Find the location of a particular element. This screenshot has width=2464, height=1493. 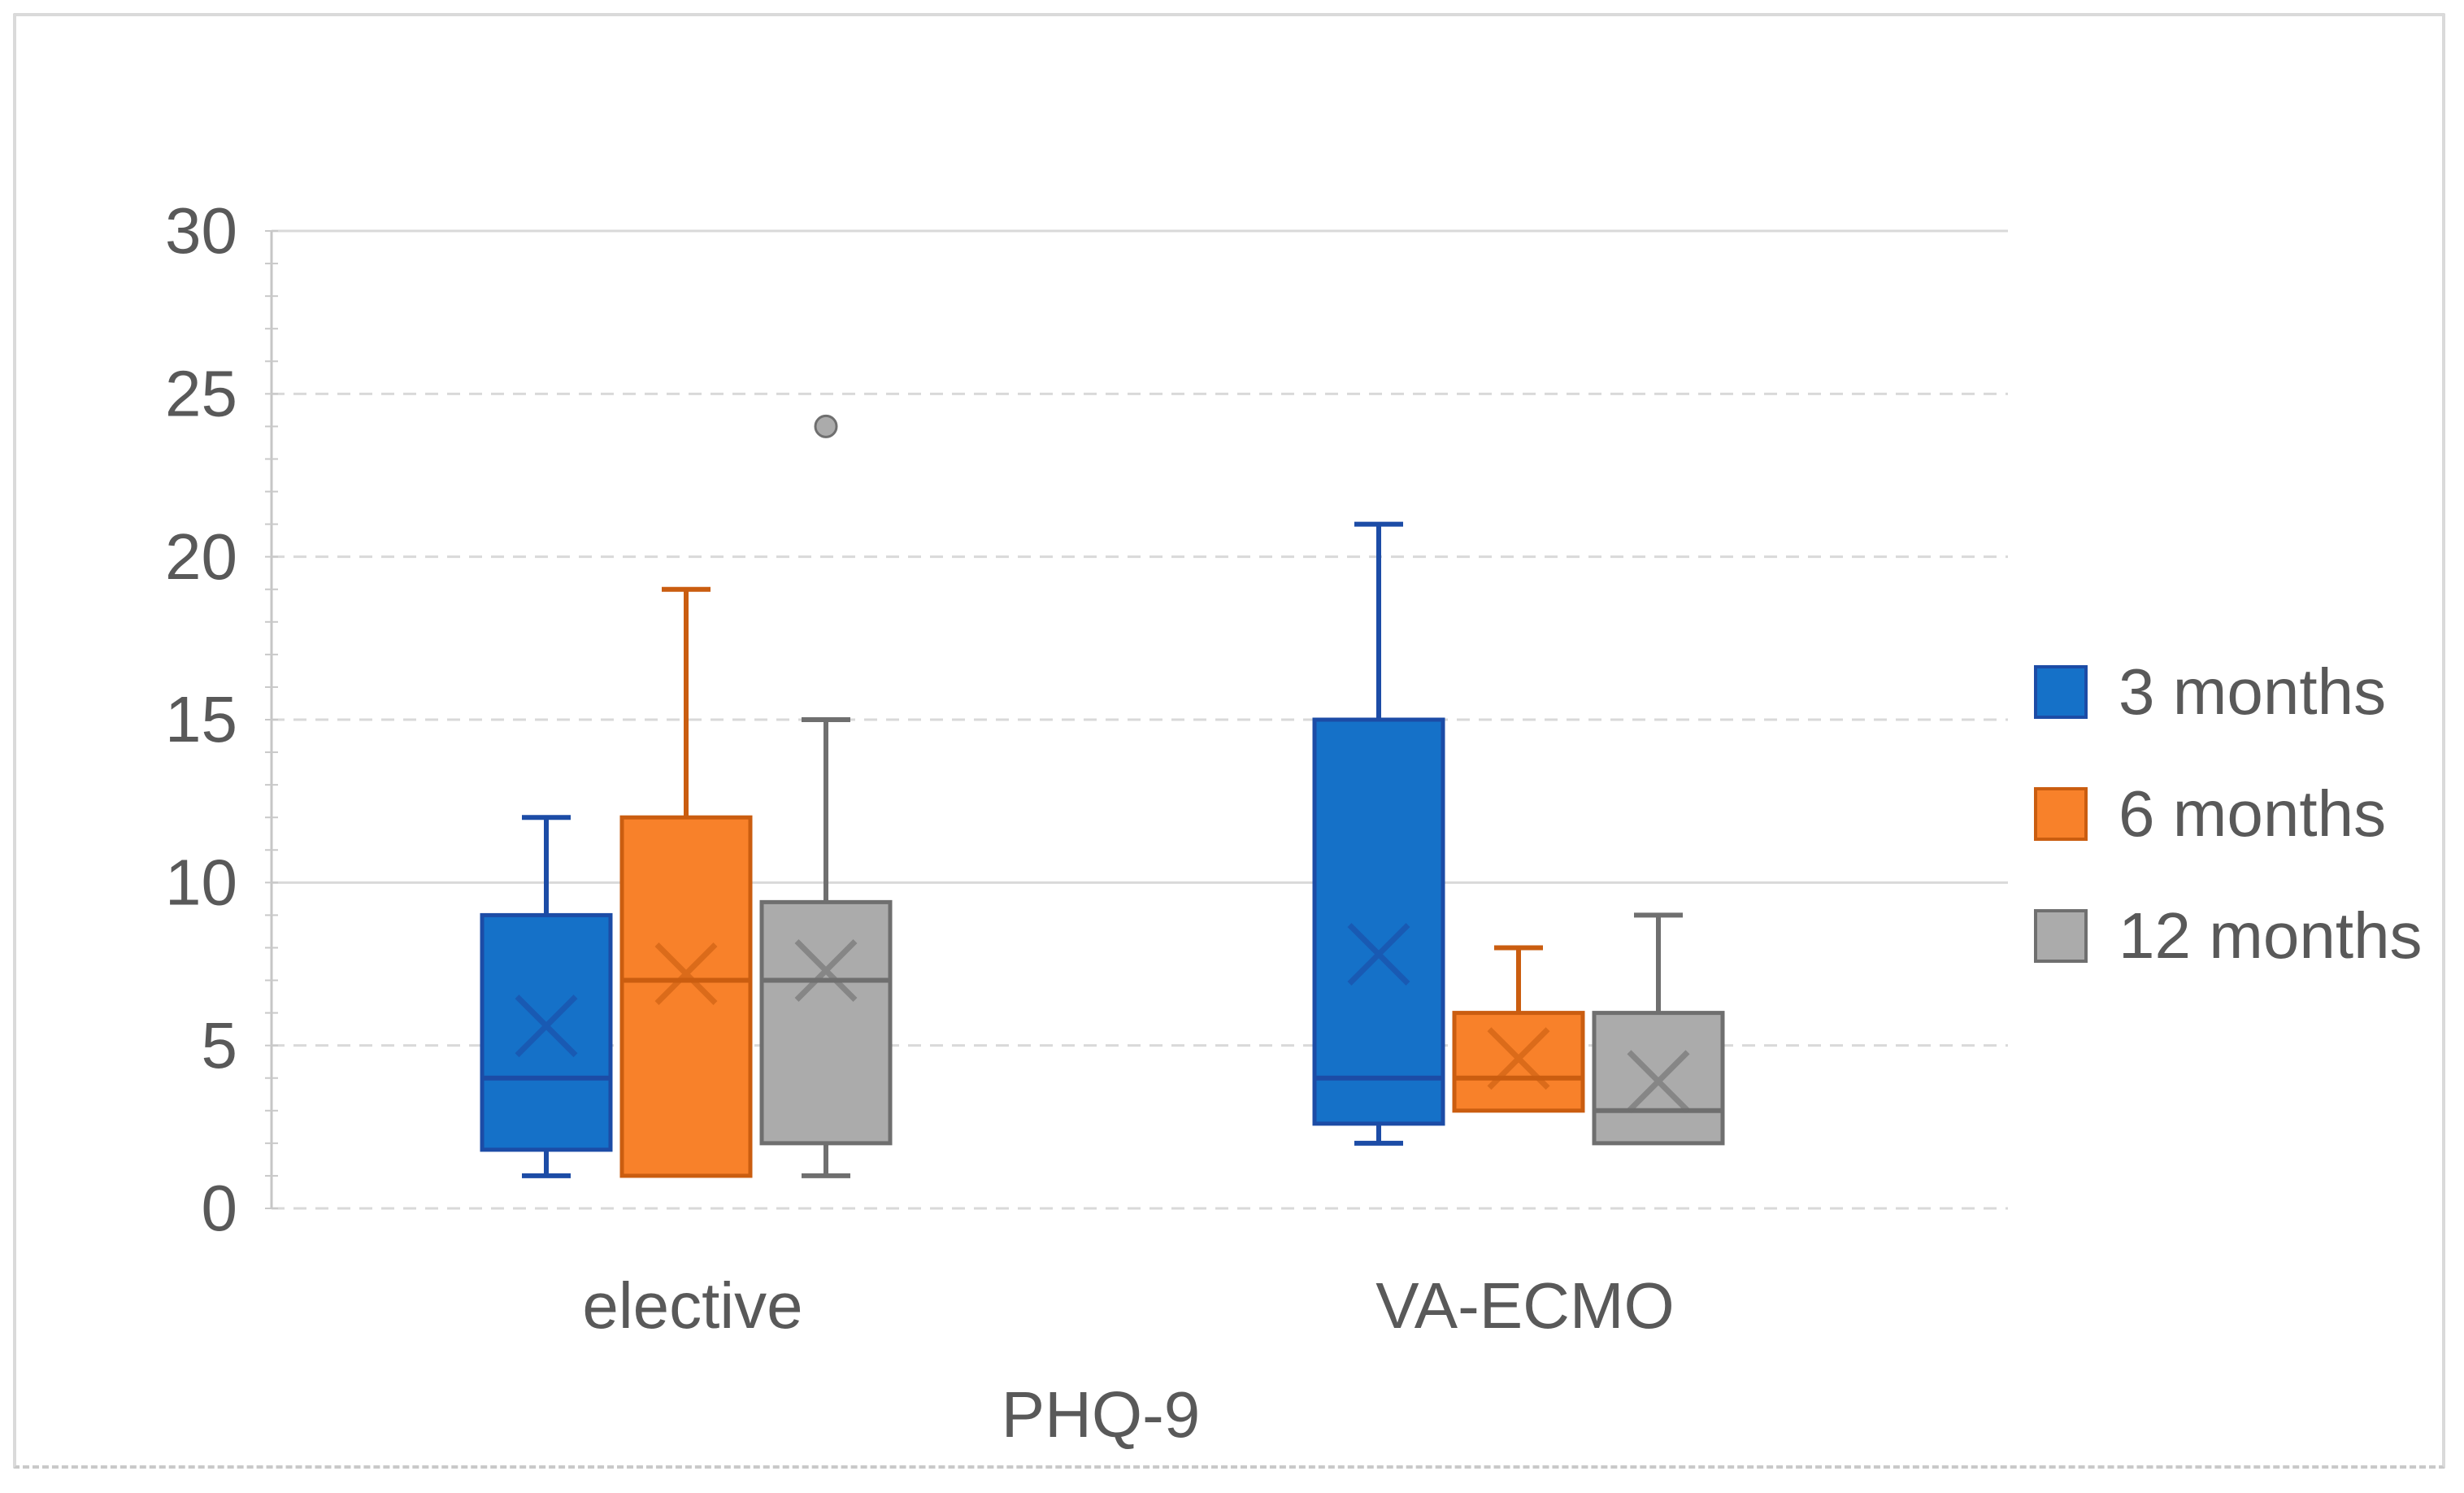

outlier-point is located at coordinates (826, 426).